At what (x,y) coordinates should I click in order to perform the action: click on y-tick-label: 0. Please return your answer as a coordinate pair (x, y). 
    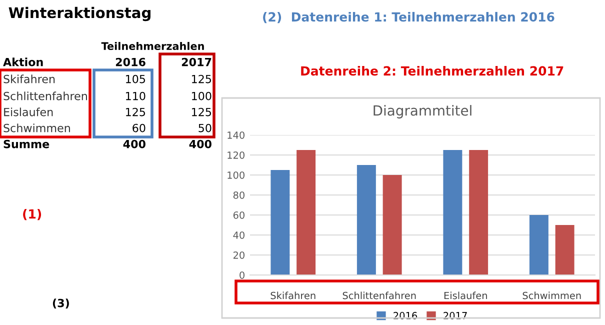
    Looking at the image, I should click on (242, 275).